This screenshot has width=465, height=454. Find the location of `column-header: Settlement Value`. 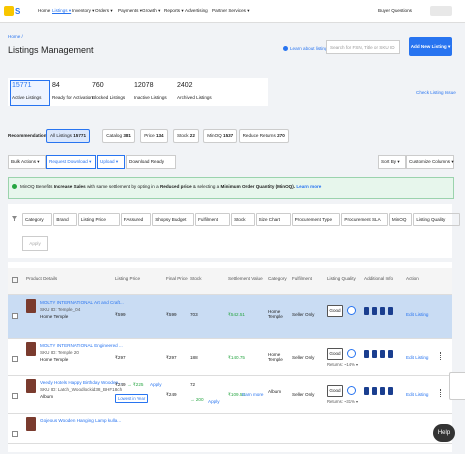

column-header: Settlement Value is located at coordinates (245, 278).